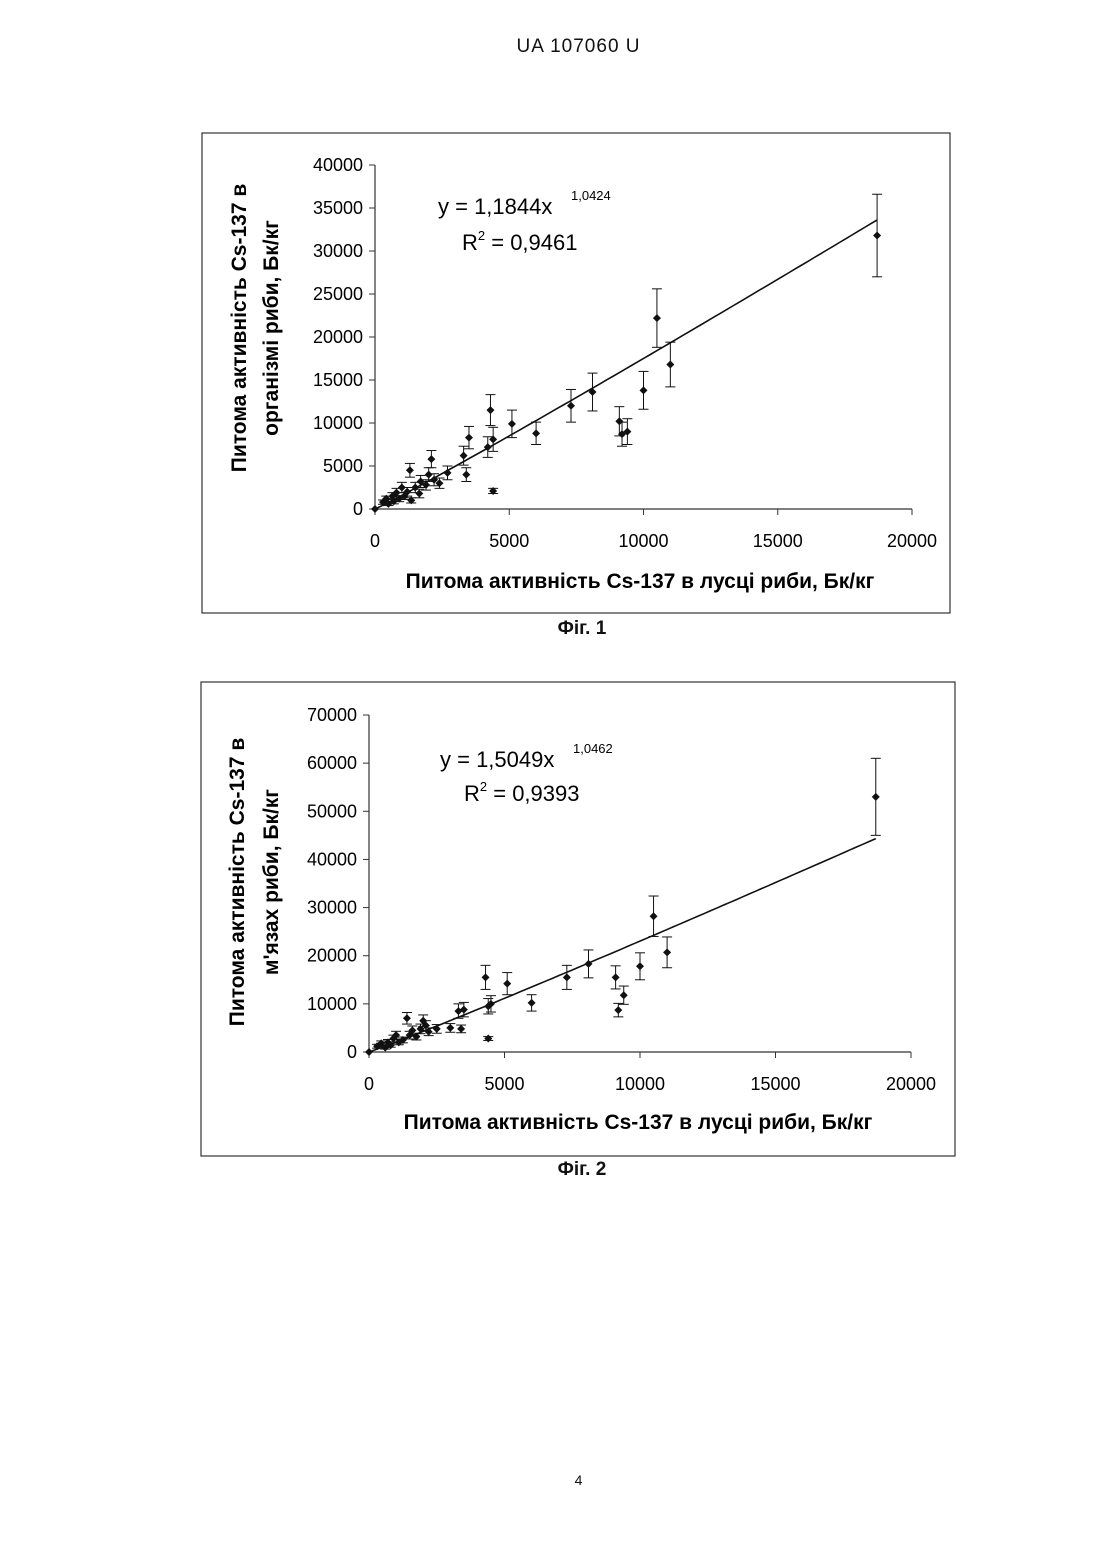 This screenshot has height=1557, width=1101. What do you see at coordinates (338, 208) in the screenshot?
I see `y-tick-label: 35000` at bounding box center [338, 208].